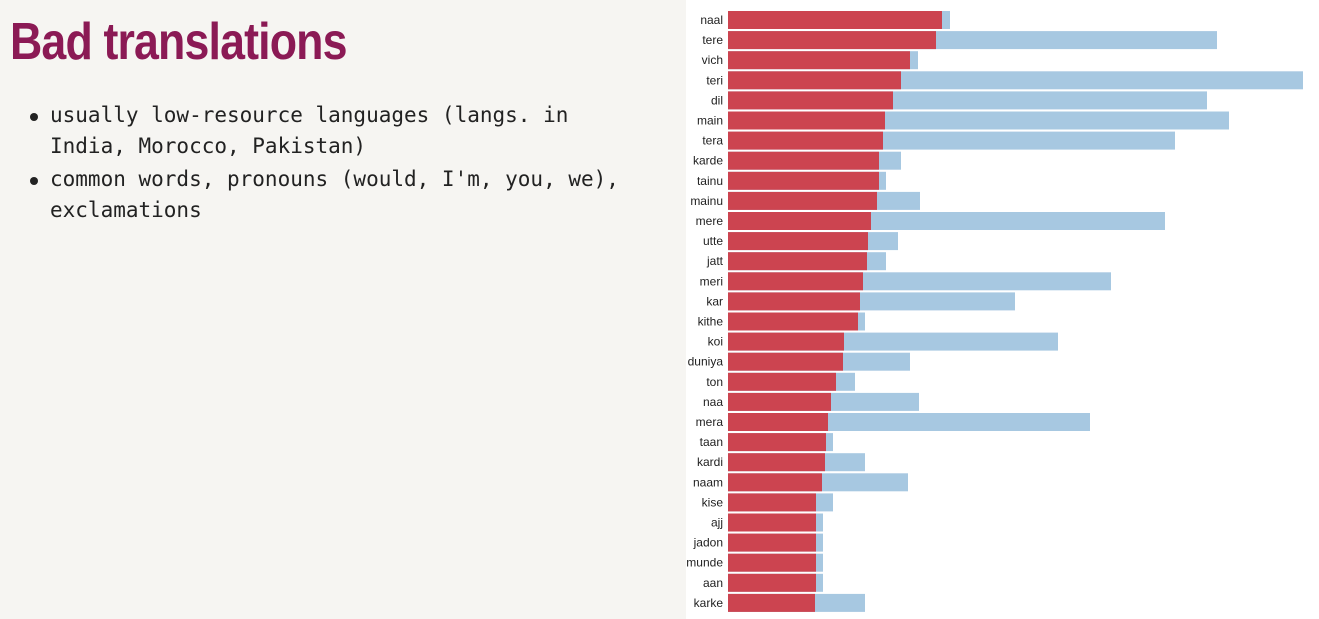 The width and height of the screenshot is (1319, 619). I want to click on category-label: mere, so click(710, 221).